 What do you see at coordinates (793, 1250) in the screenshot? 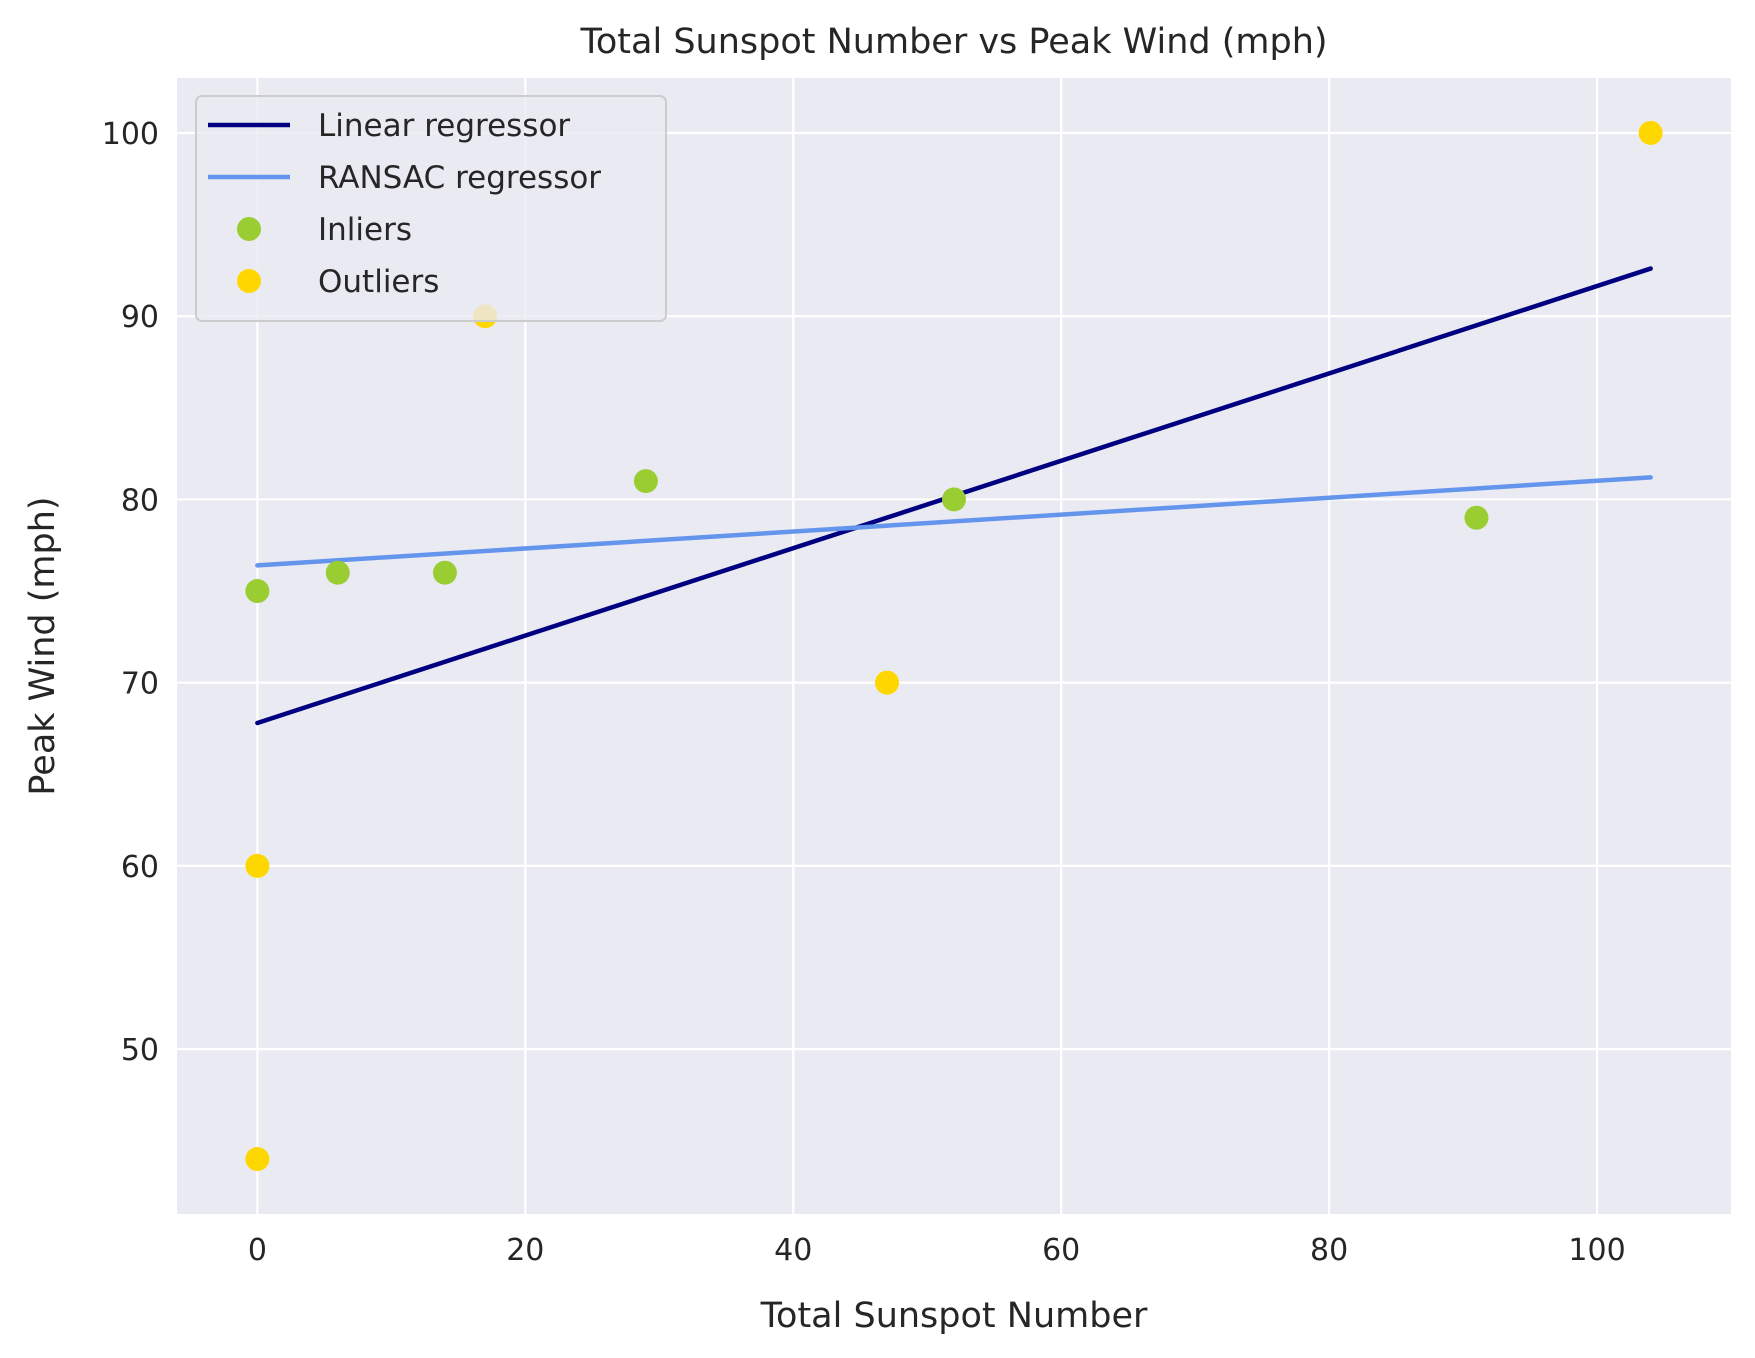
I see `x-tick-label: 40` at bounding box center [793, 1250].